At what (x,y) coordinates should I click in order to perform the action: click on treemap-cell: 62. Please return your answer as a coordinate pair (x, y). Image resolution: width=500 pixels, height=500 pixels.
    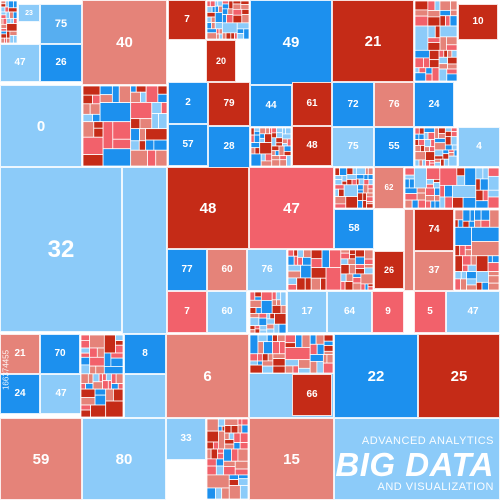
    Looking at the image, I should click on (389, 188).